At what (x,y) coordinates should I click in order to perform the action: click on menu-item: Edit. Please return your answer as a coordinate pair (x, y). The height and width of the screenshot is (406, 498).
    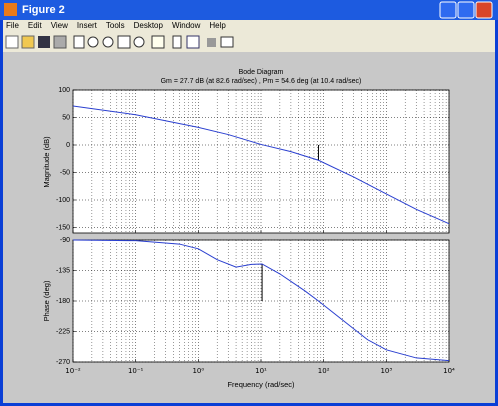
    Looking at the image, I should click on (35, 25).